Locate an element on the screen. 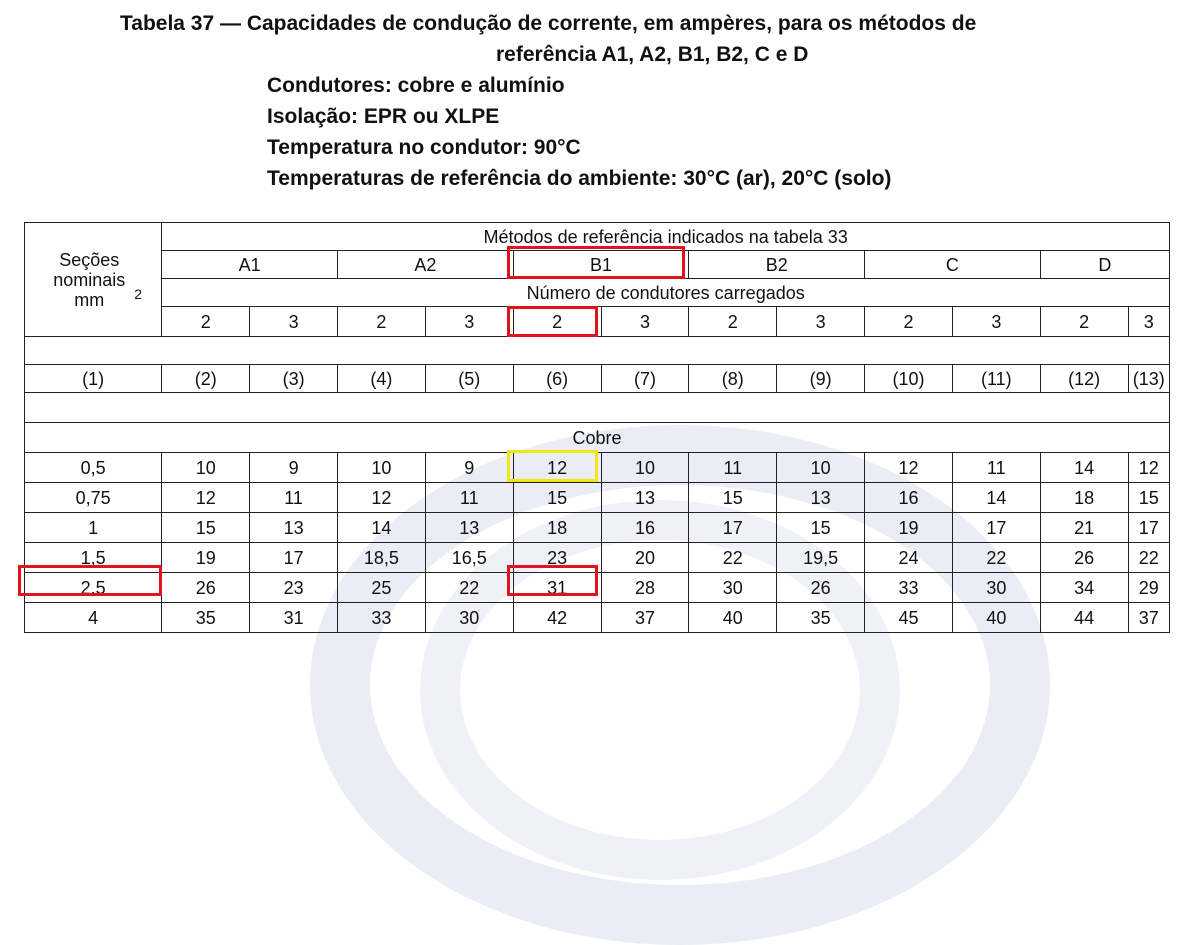 The image size is (1194, 945). caption-temperatura-condutor: Temperatura no condutor: 90°C is located at coordinates (424, 147).